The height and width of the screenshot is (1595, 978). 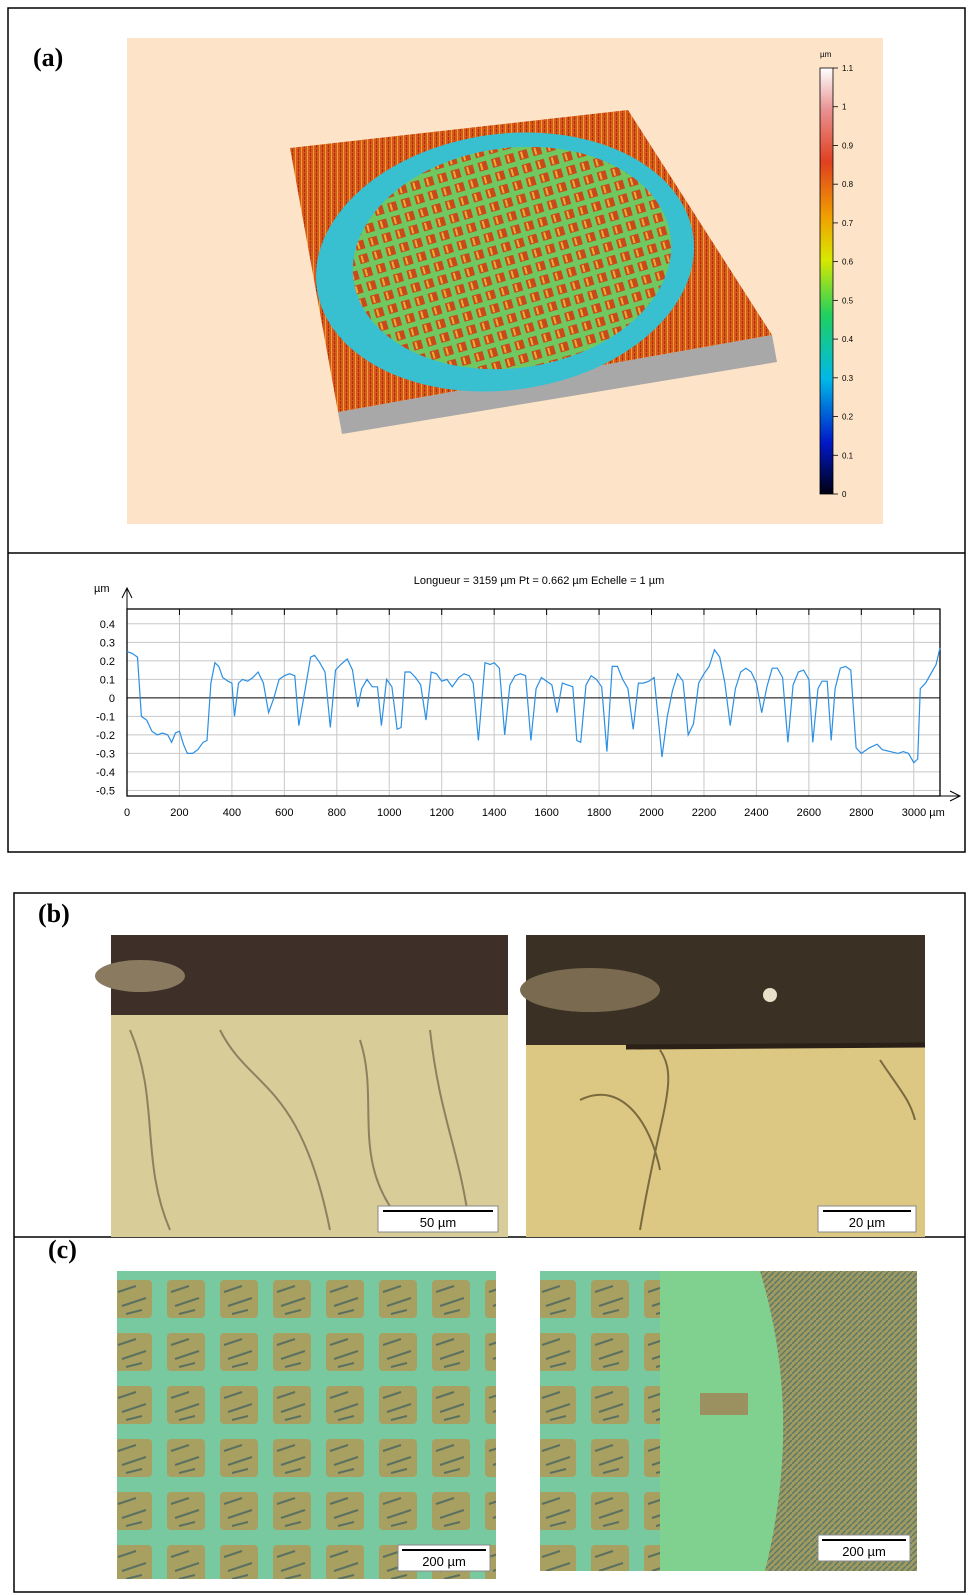 I want to click on y-axis-label: µm, so click(x=102, y=589).